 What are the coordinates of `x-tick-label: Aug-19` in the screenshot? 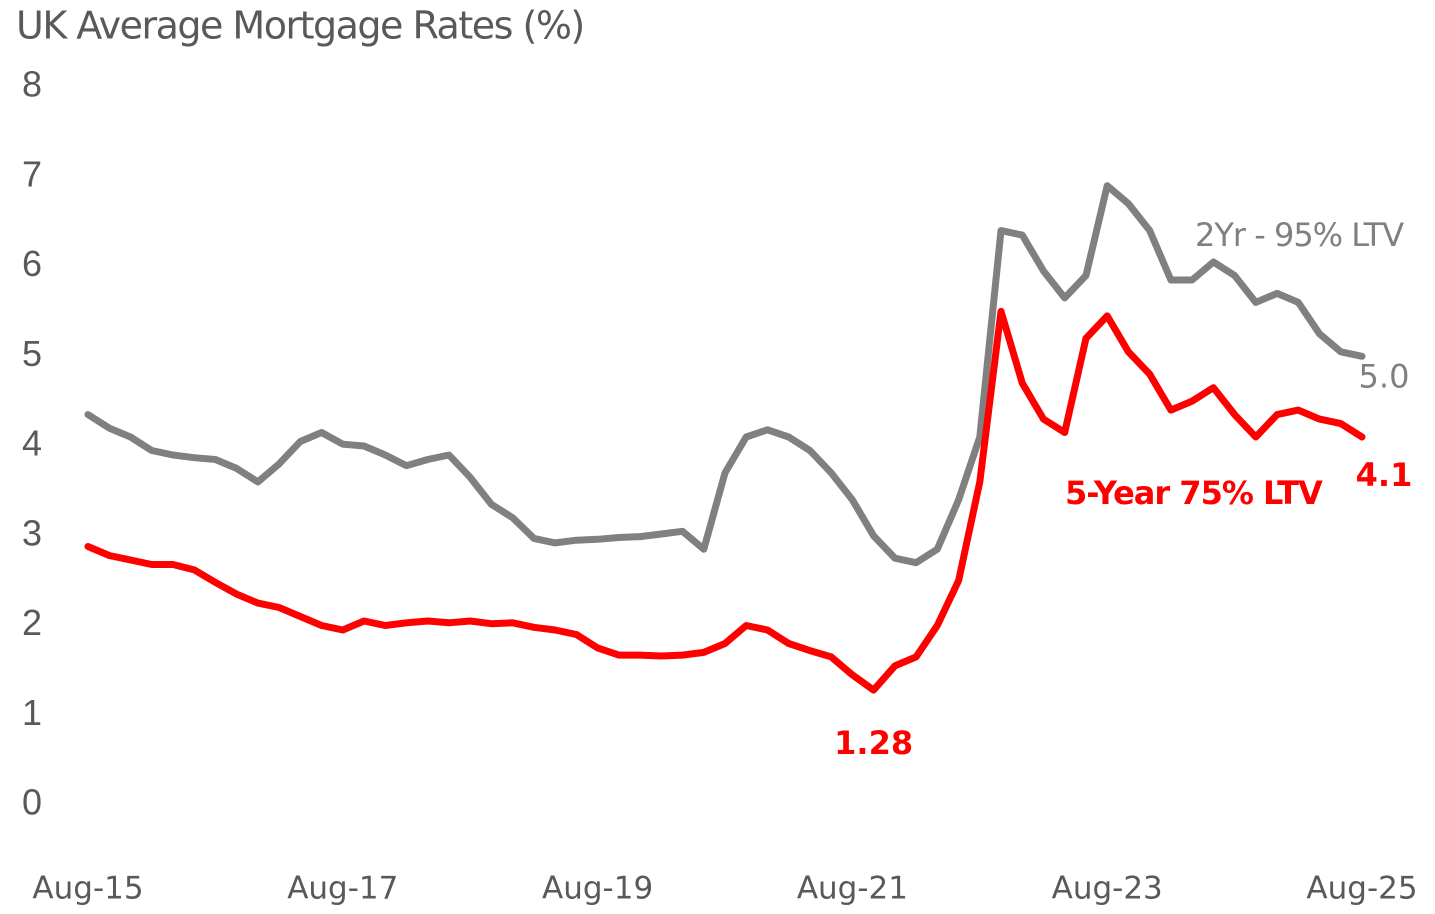 It's located at (597, 889).